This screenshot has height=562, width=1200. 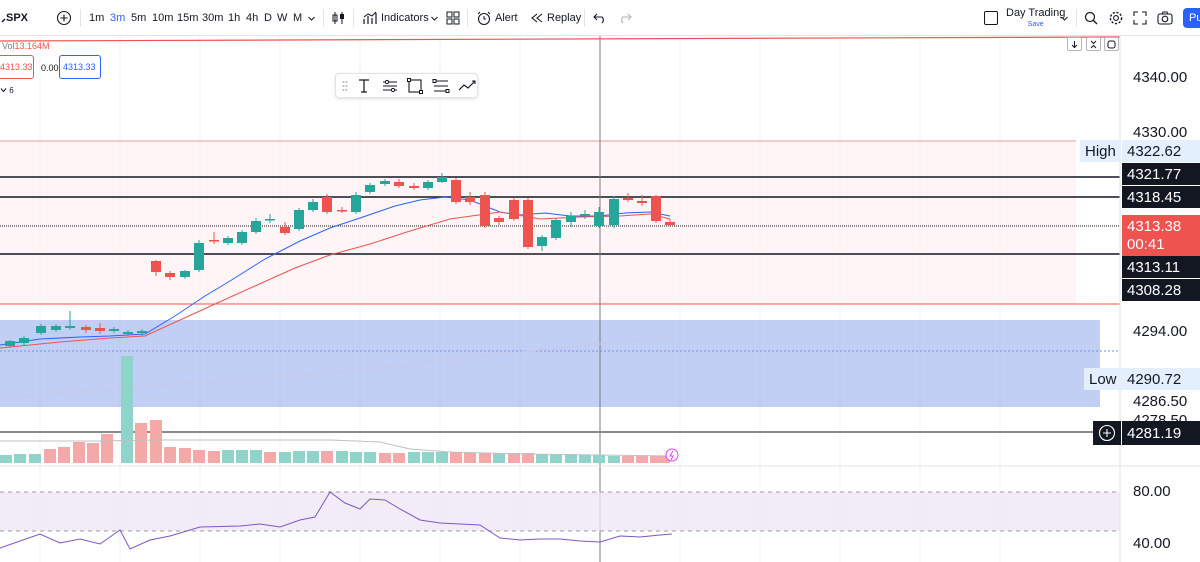 I want to click on lightning-icon, so click(x=672, y=455).